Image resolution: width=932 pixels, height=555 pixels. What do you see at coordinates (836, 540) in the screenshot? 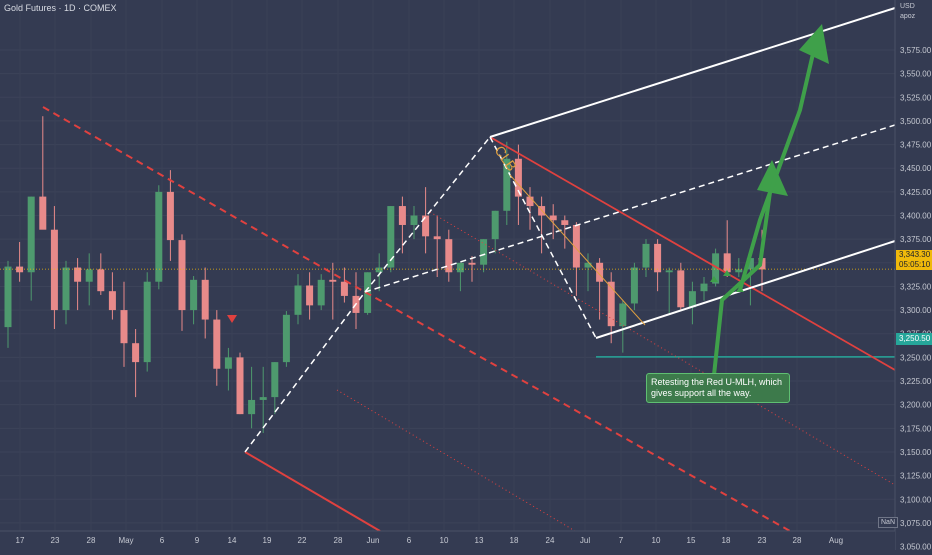
I see `time-tick-label: Aug` at bounding box center [836, 540].